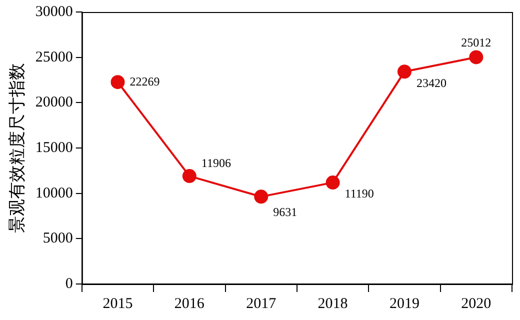 The image size is (520, 320). What do you see at coordinates (431, 83) in the screenshot?
I see `data-label: 23420` at bounding box center [431, 83].